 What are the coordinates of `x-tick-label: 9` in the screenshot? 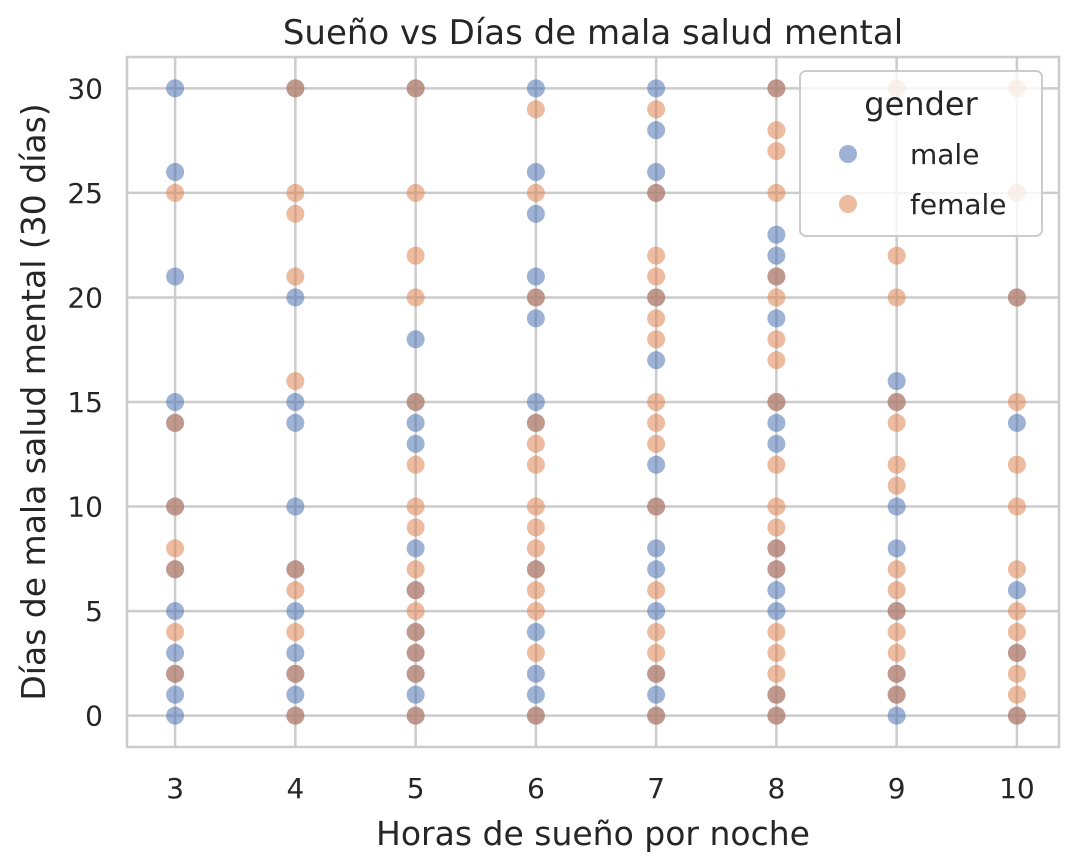 It's located at (897, 788).